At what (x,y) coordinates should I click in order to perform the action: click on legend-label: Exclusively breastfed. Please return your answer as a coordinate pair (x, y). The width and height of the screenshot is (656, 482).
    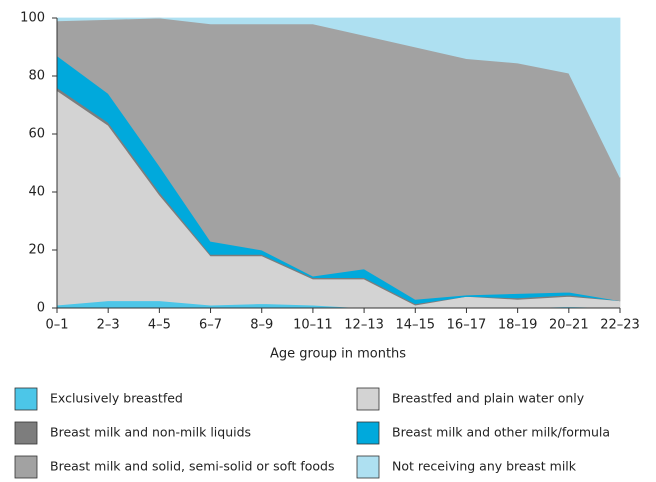
    Looking at the image, I should click on (116, 398).